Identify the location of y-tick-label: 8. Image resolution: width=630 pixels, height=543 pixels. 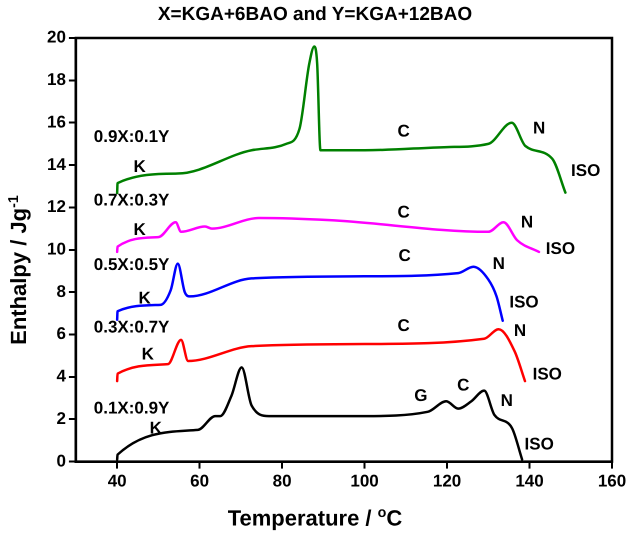
(61, 291).